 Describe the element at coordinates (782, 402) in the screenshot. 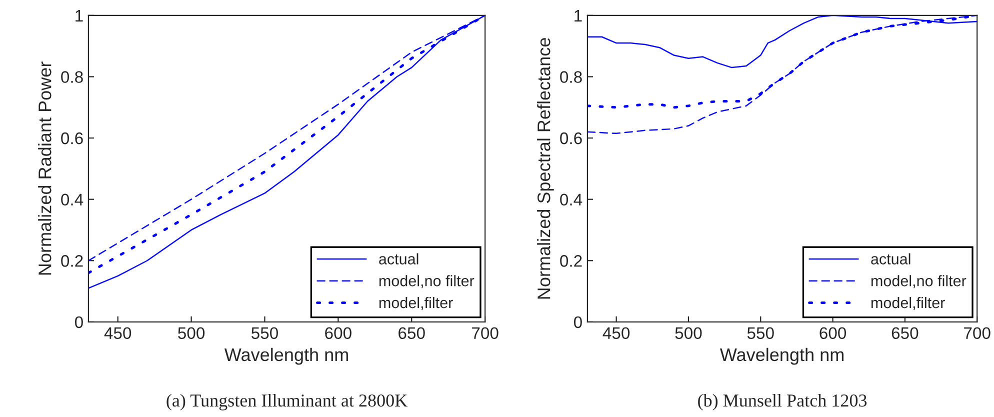

I see `text: (b) Munsell Patch 1203` at that location.